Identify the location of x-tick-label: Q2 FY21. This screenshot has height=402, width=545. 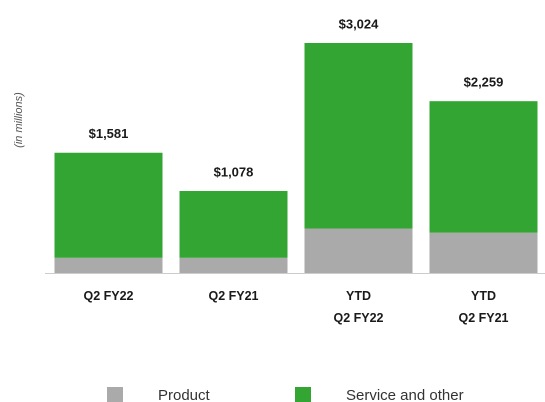
(233, 296).